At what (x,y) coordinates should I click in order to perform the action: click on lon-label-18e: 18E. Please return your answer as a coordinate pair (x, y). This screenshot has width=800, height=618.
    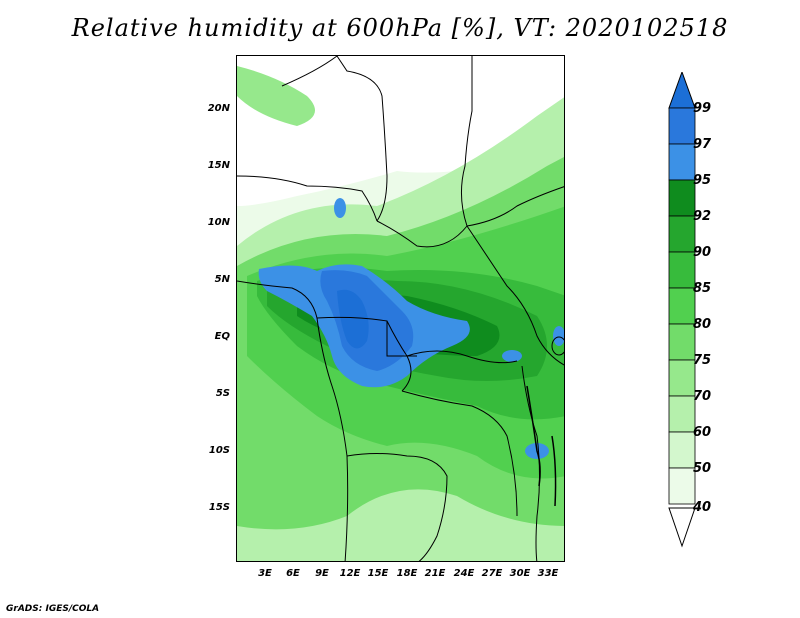
    Looking at the image, I should click on (407, 573).